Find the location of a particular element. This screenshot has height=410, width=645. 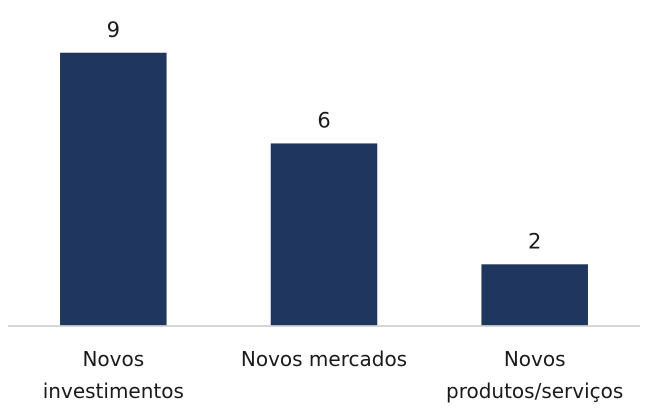

value-label-1: 6 is located at coordinates (323, 121).